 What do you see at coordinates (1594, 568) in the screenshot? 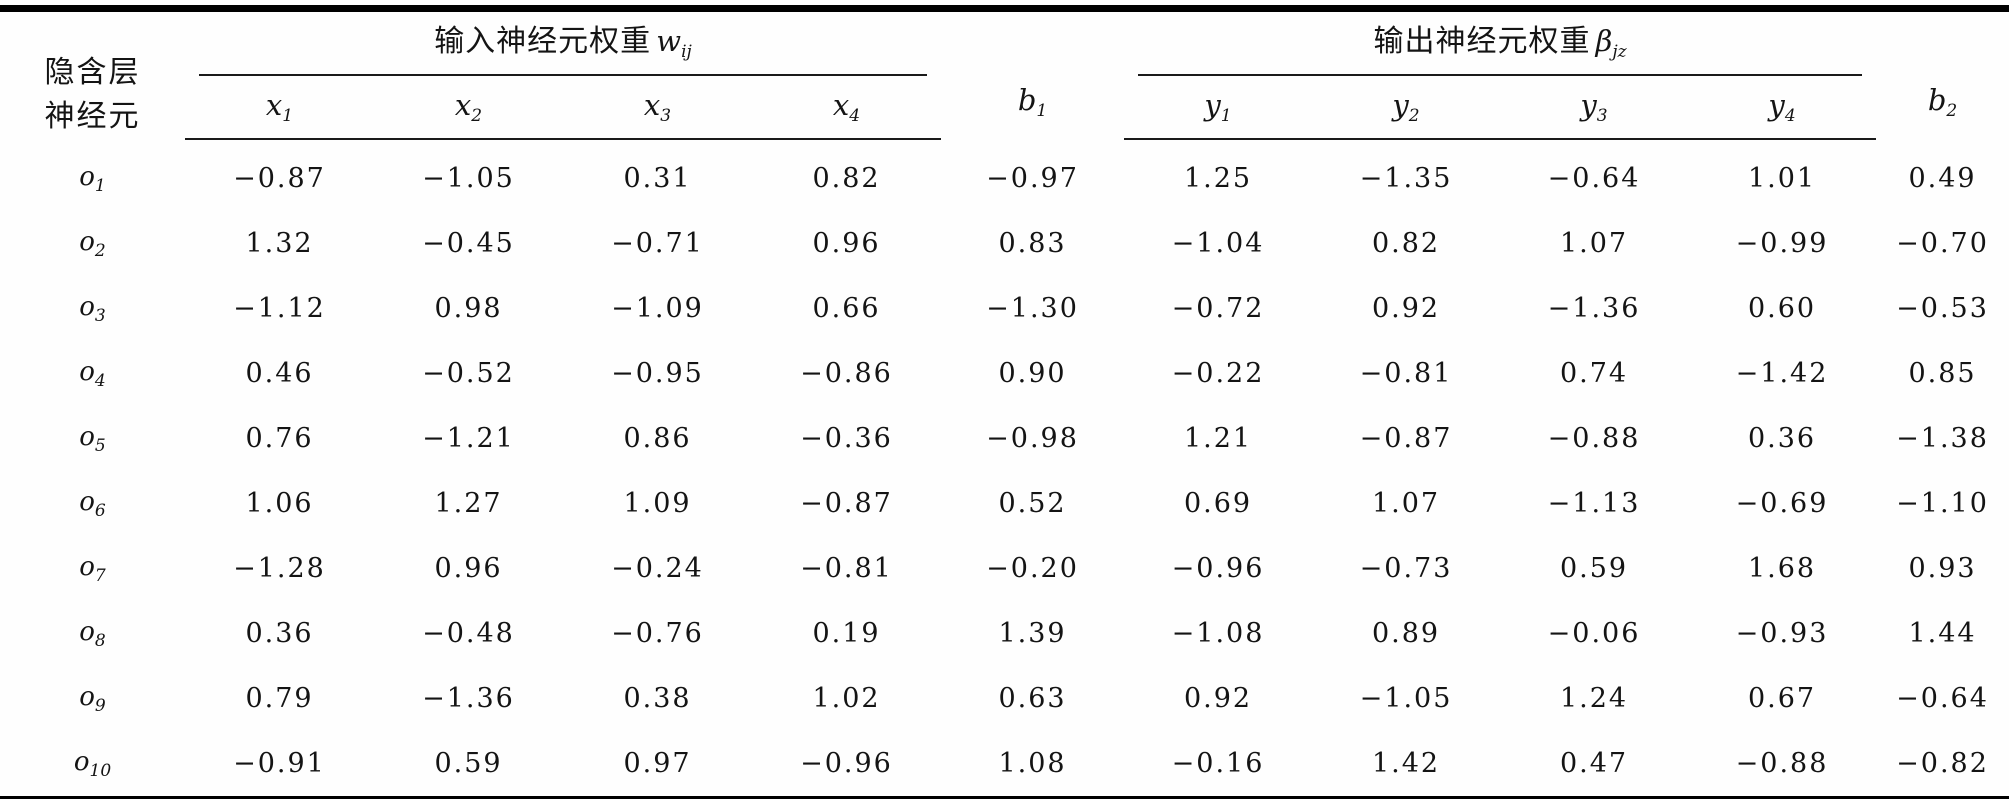
I see `weight-value-cell: 0.59` at bounding box center [1594, 568].